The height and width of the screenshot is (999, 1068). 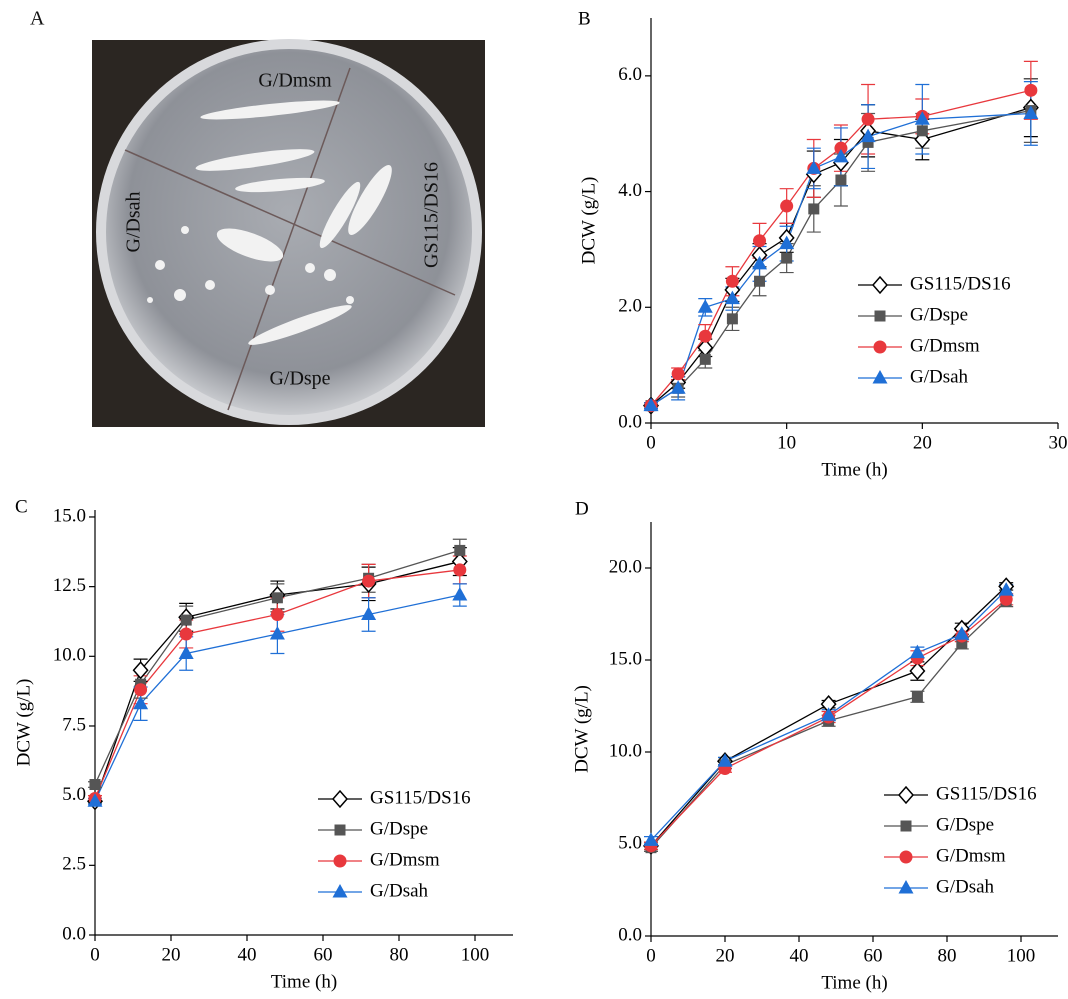 I want to click on strain-label: G/Dmsm, so click(x=295, y=81).